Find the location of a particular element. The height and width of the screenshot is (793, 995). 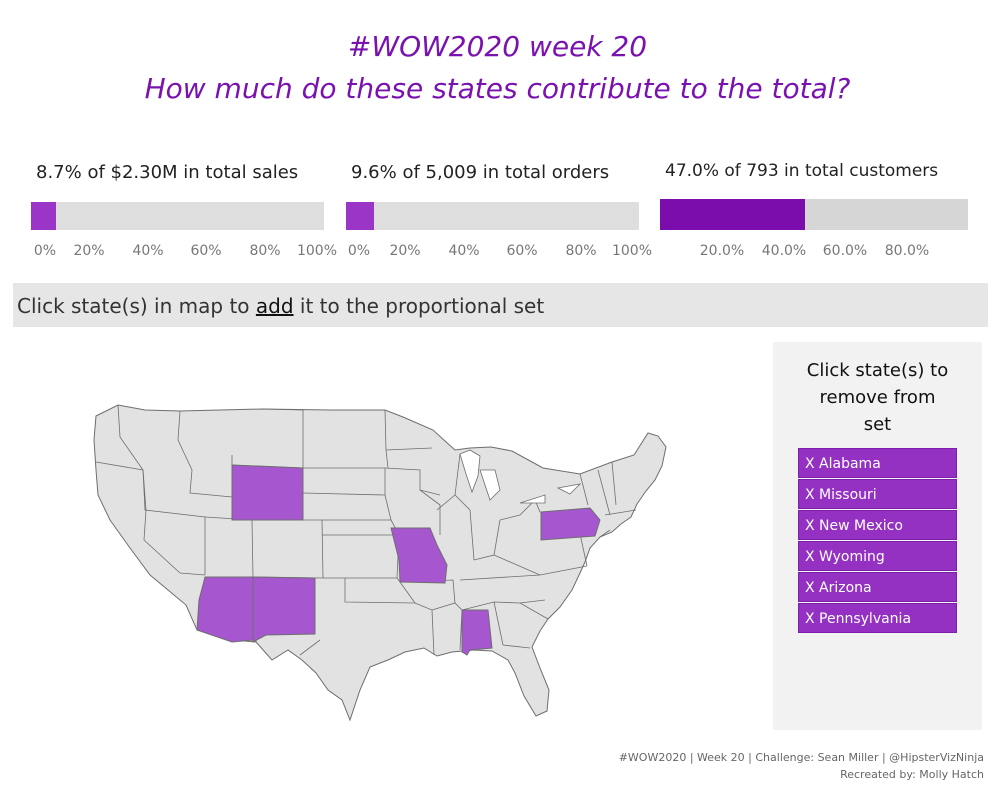

selected-states is located at coordinates (398, 560).